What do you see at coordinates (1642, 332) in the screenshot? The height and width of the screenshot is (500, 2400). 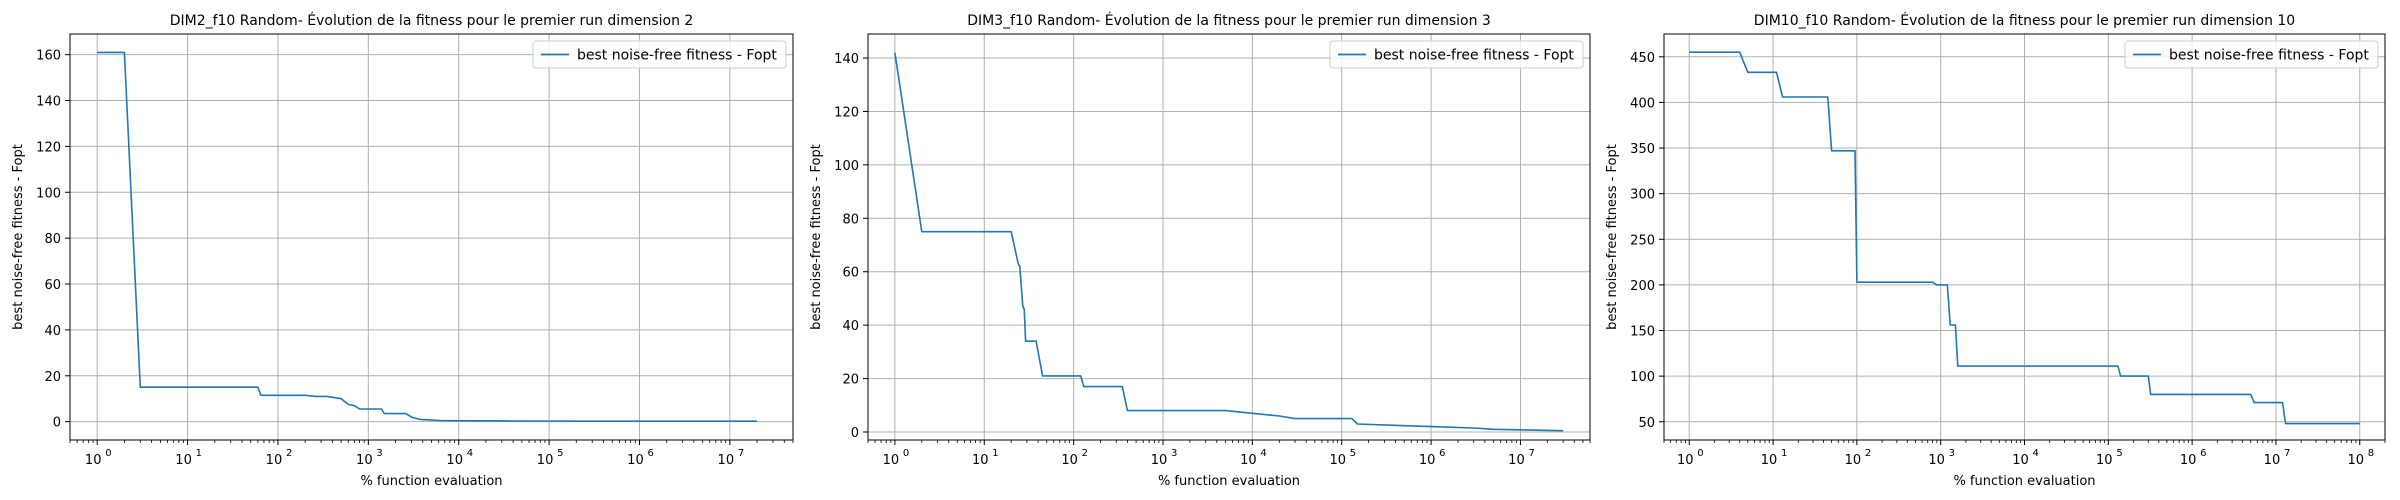 I see `y-tick-label: 150` at bounding box center [1642, 332].